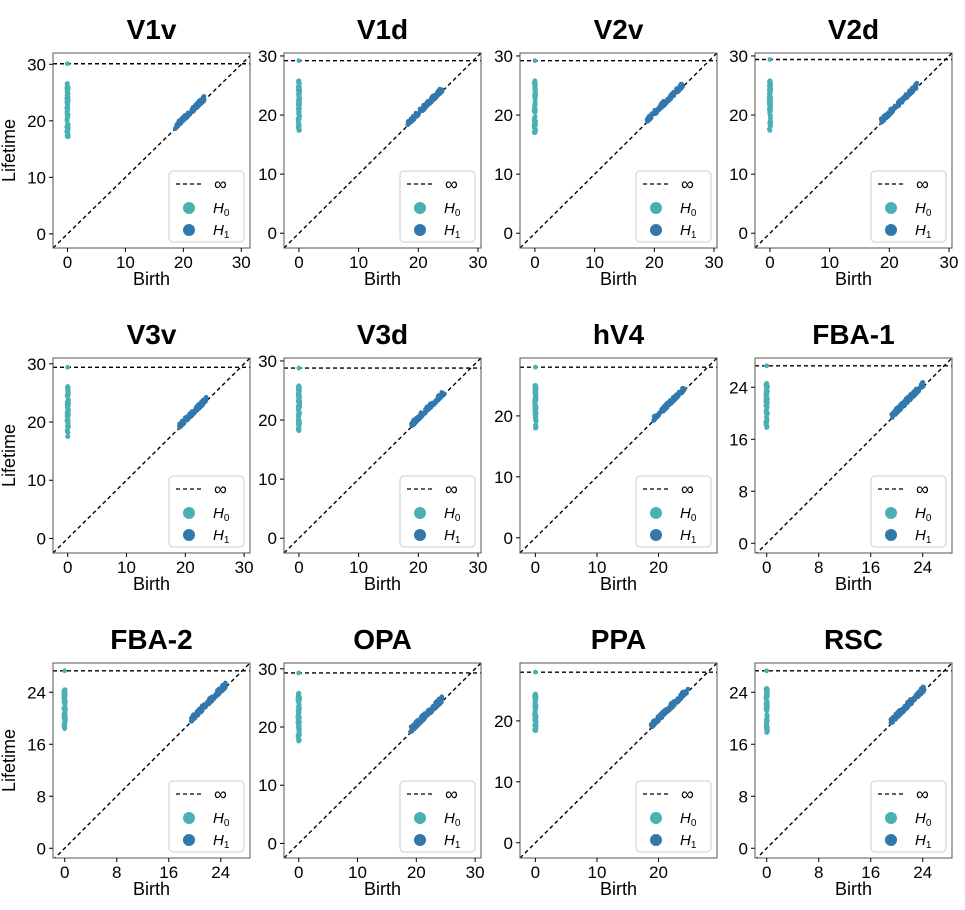  What do you see at coordinates (151, 584) in the screenshot?
I see `x-axis-label: Birth` at bounding box center [151, 584].